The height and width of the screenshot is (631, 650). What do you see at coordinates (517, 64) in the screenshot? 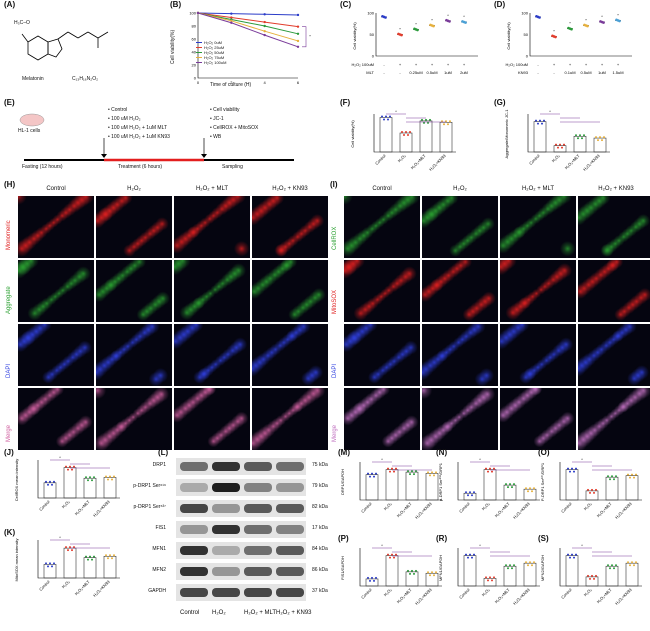
I see `panel-d-row-label: H₂O₂ 100uM` at bounding box center [517, 64].